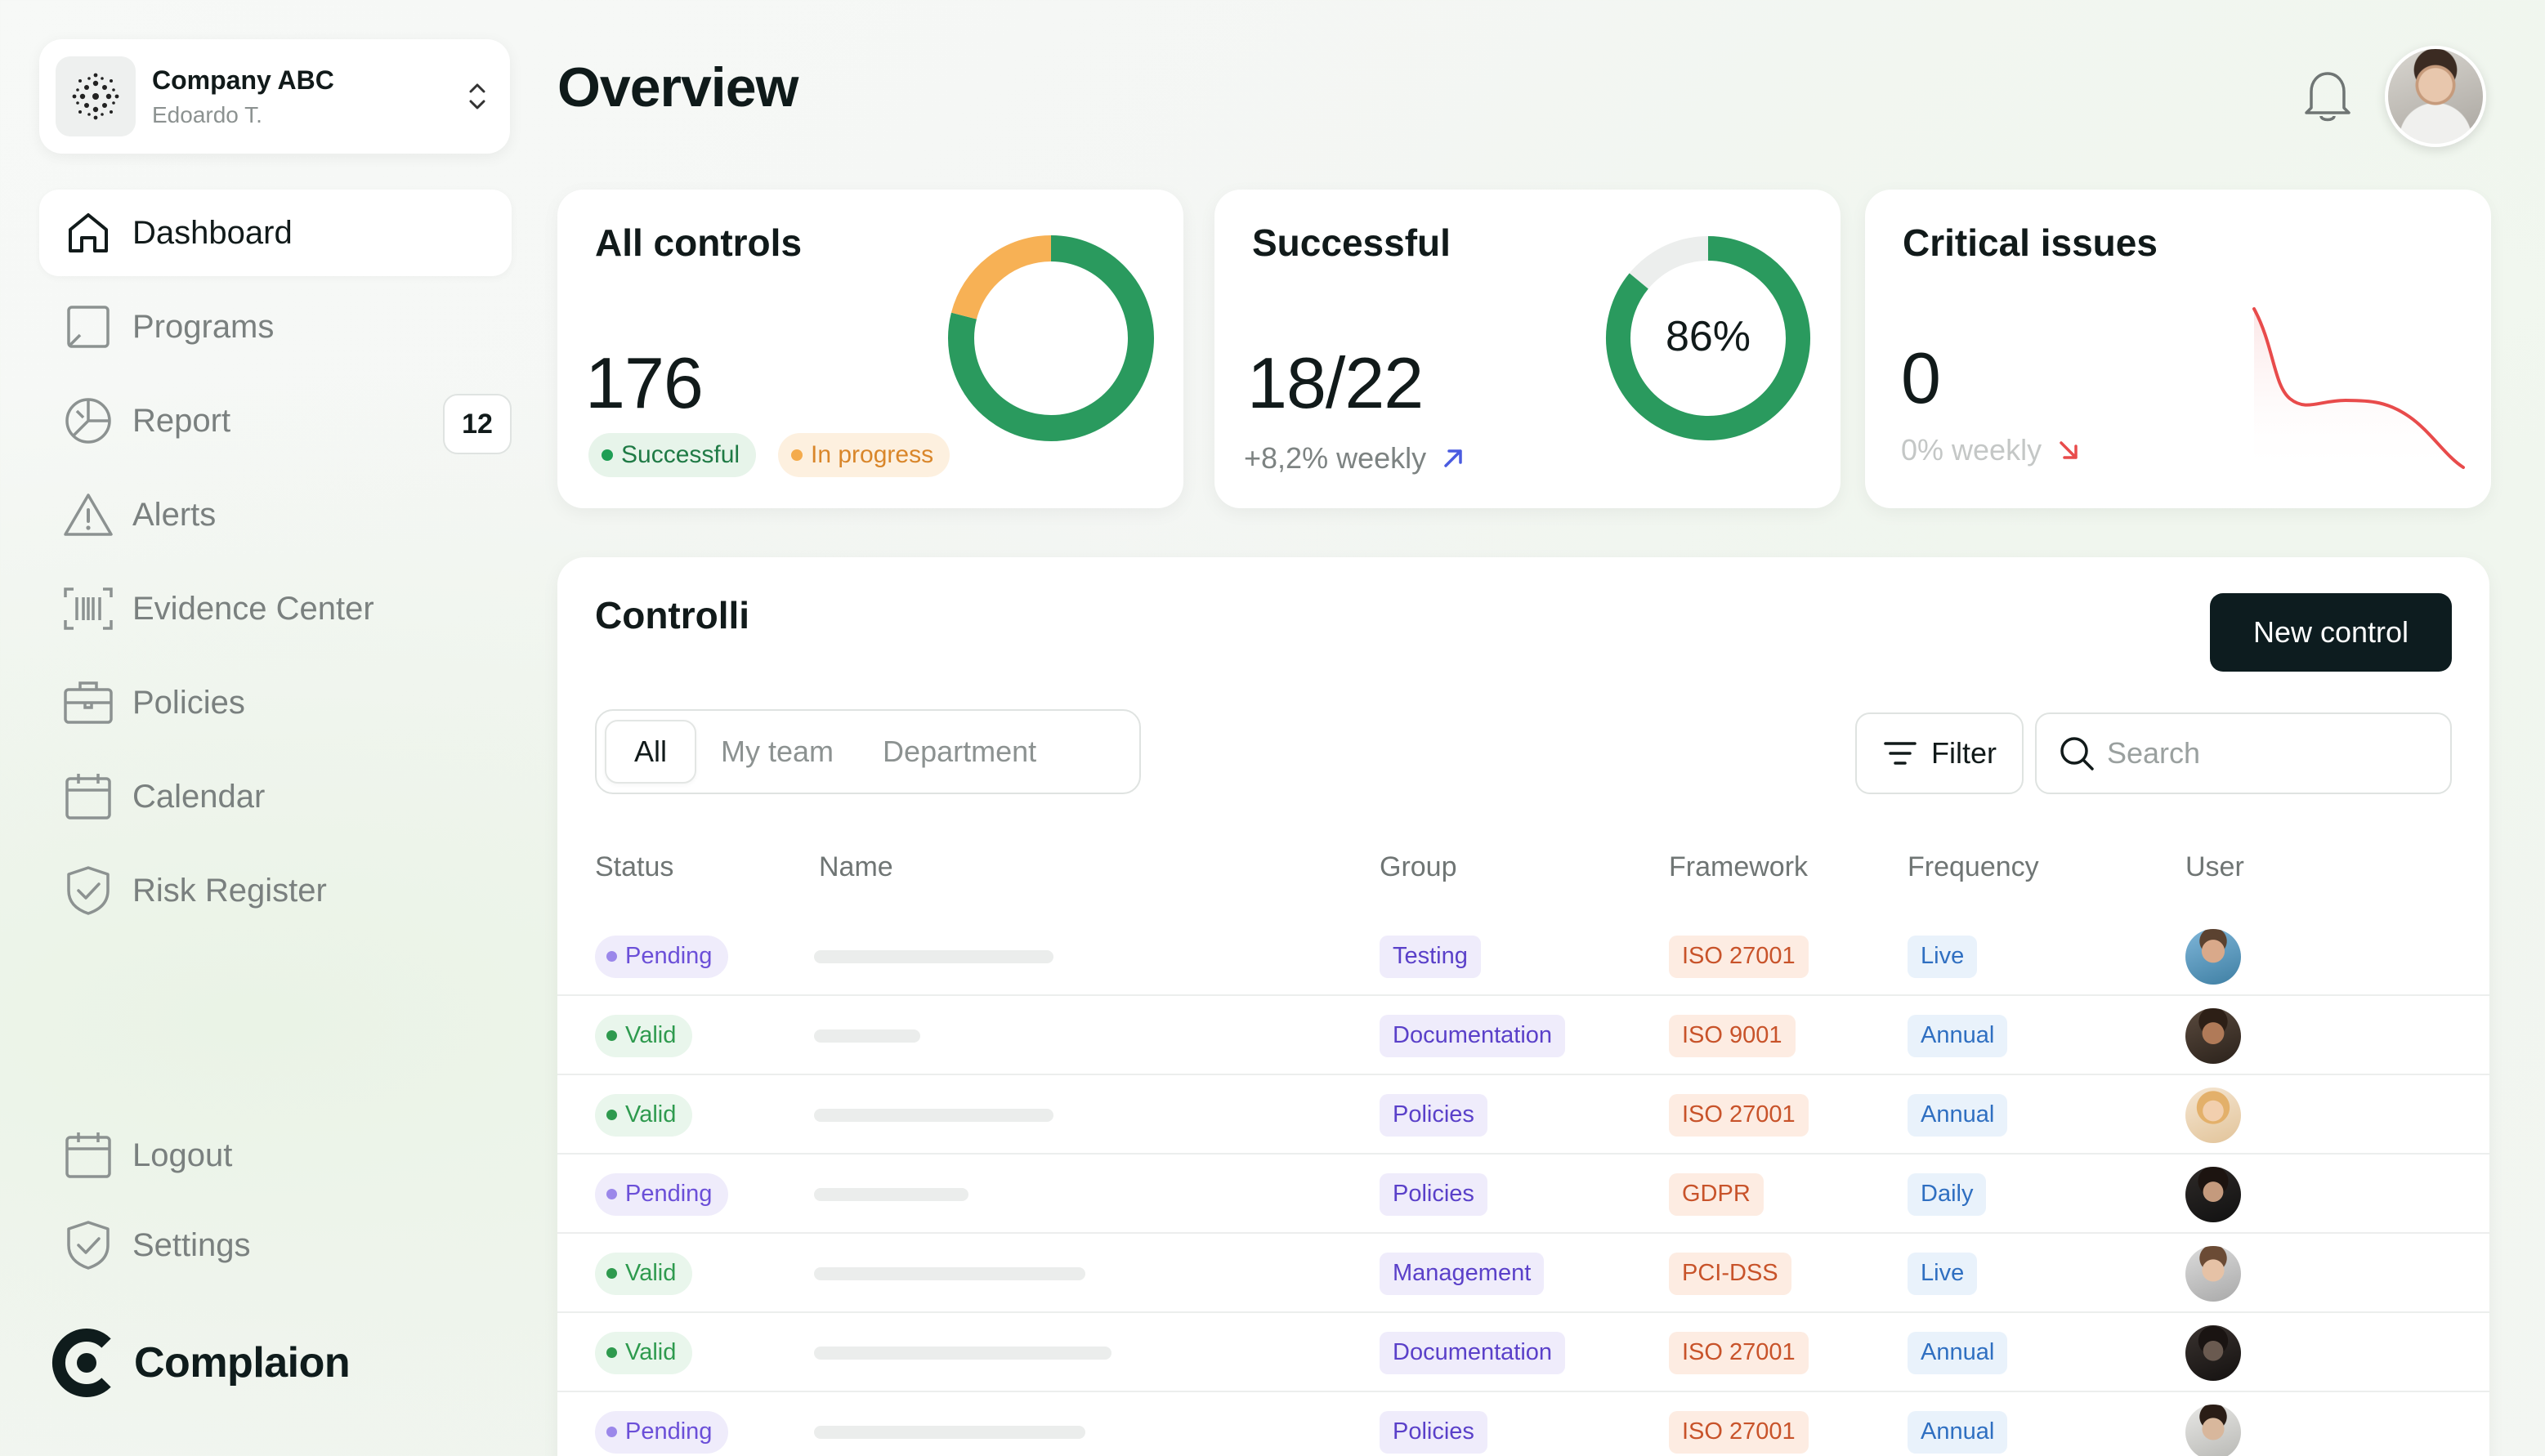 The width and height of the screenshot is (2545, 1456). What do you see at coordinates (856, 866) in the screenshot?
I see `column-header-name: Name` at bounding box center [856, 866].